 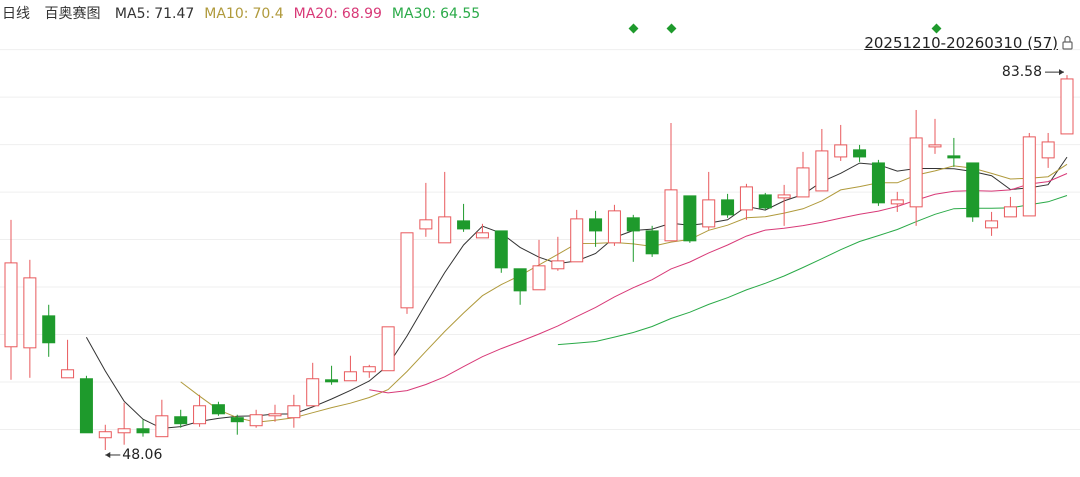 What do you see at coordinates (142, 455) in the screenshot?
I see `low-label: 48.06` at bounding box center [142, 455].